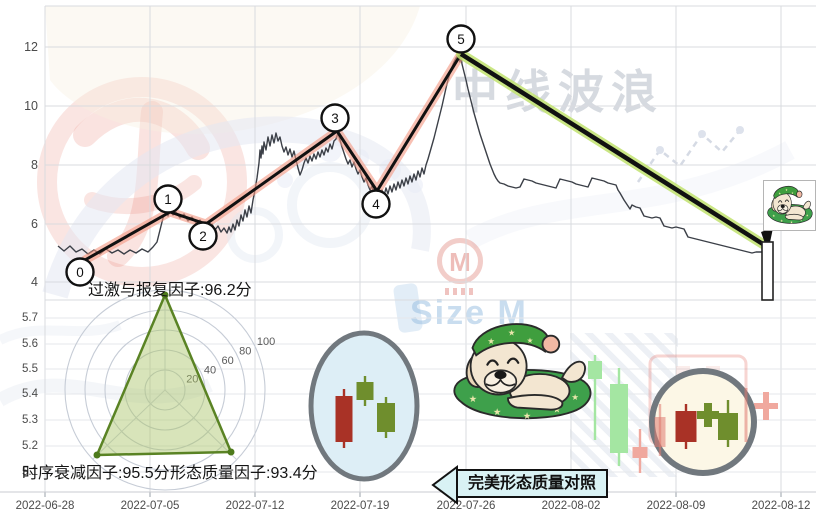  Describe the element at coordinates (34, 224) in the screenshot. I see `y-tick-label-price: 6` at that location.